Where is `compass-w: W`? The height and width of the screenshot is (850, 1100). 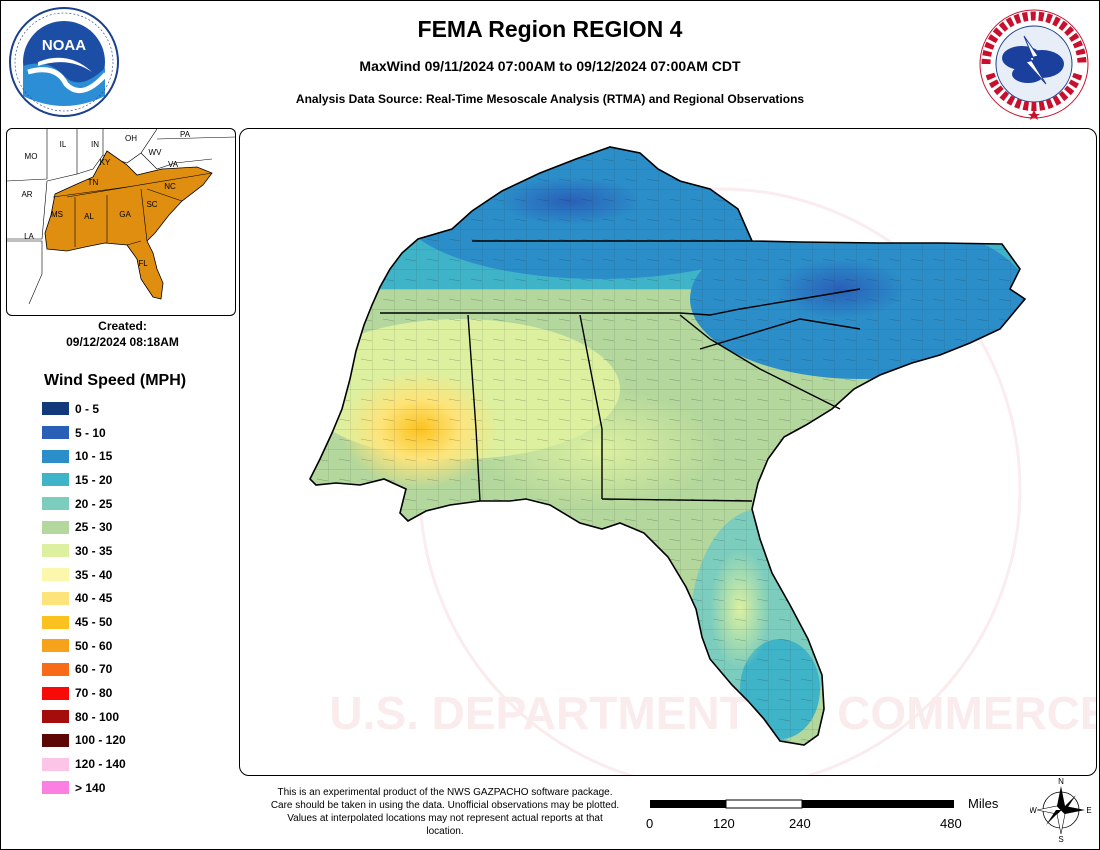
compass-w: W is located at coordinates (1033, 810).